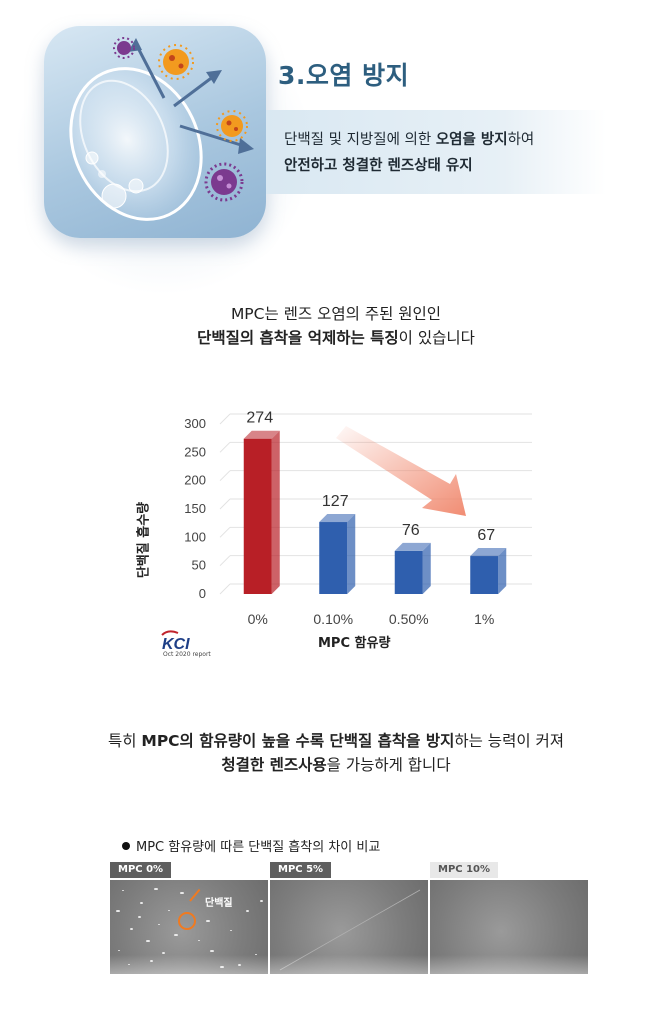 The height and width of the screenshot is (1024, 672). I want to click on protein-marker-icon, so click(187, 921).